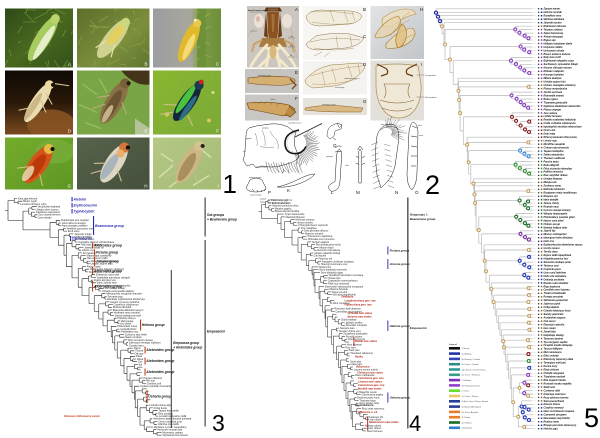  What do you see at coordinates (553, 16) in the screenshot?
I see `svg-text: Raradikmi nera` at bounding box center [553, 16].